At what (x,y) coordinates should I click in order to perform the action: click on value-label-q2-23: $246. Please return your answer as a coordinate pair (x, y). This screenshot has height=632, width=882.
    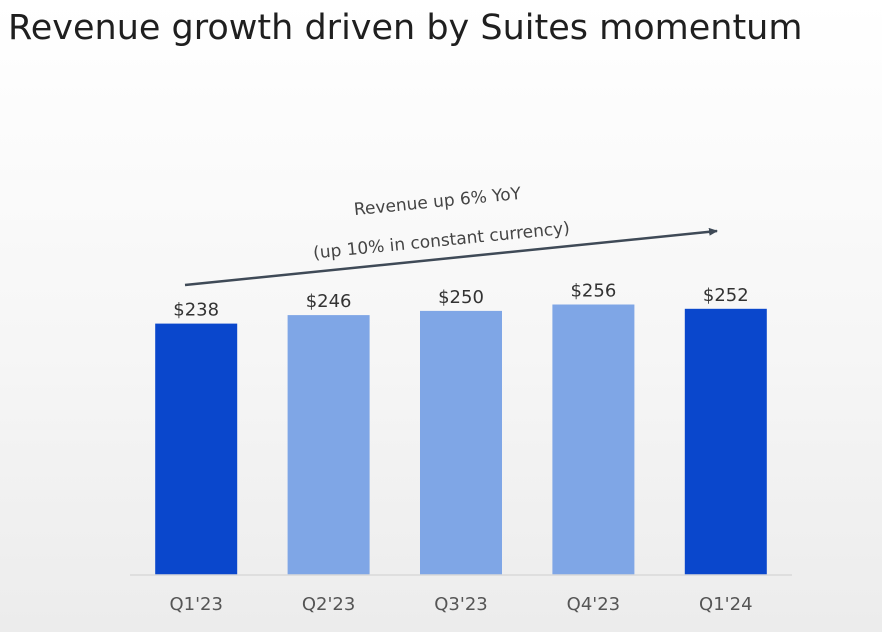
    Looking at the image, I should click on (329, 301).